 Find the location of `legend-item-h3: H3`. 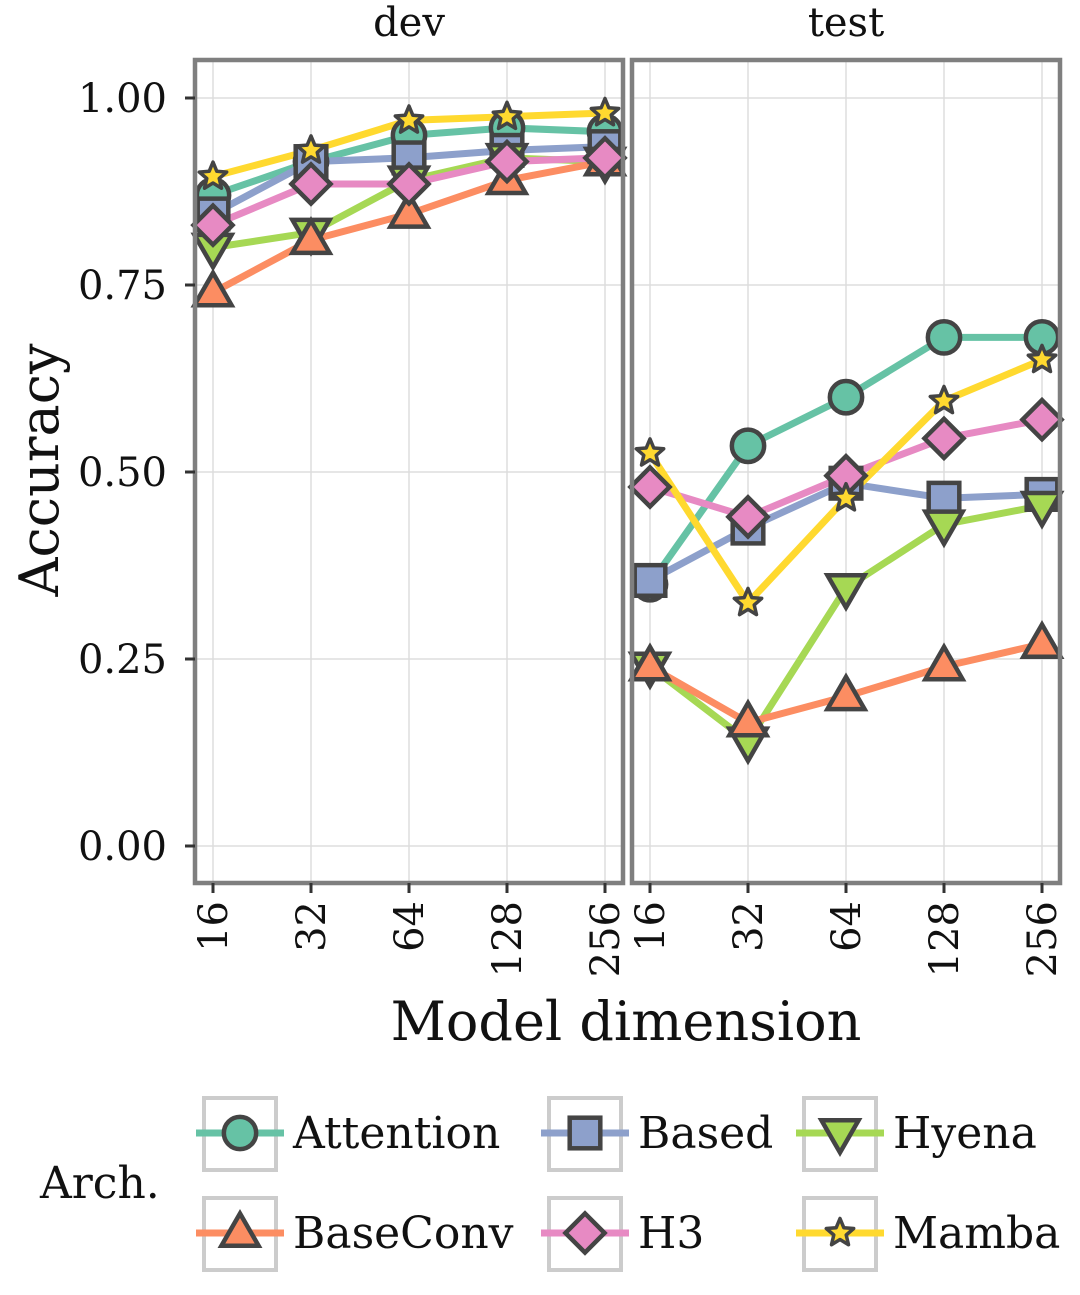

legend-item-h3: H3 is located at coordinates (622, 1234).